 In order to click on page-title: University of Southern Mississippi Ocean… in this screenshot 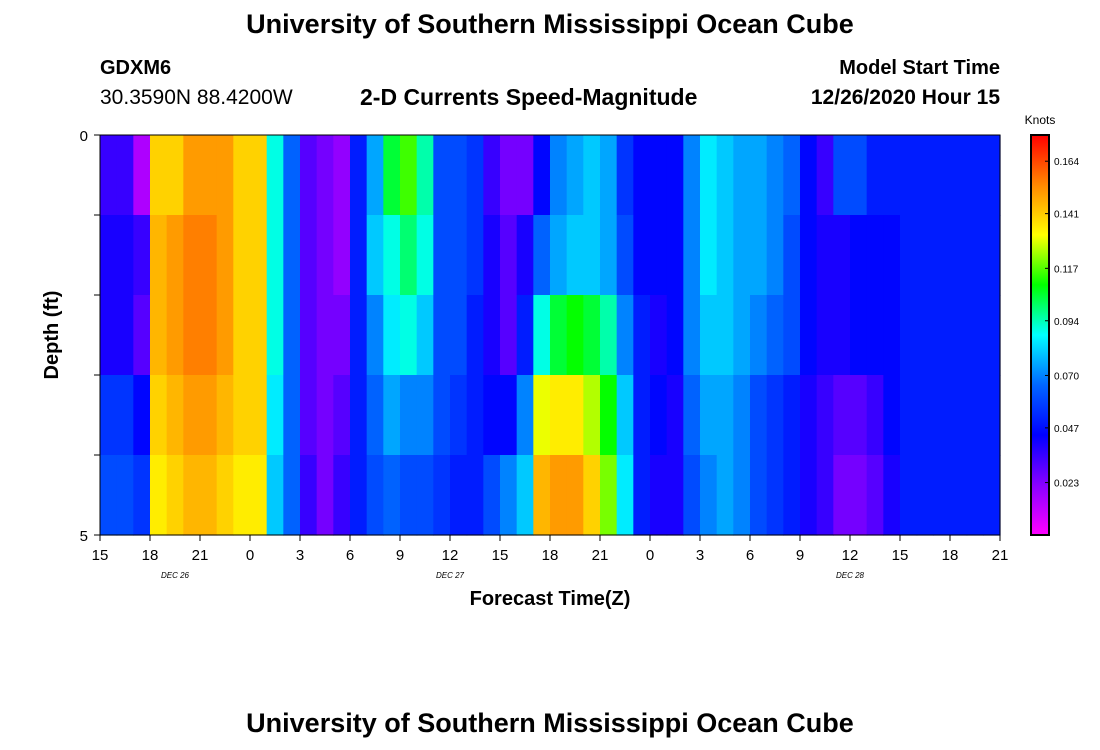, I will do `click(550, 24)`.